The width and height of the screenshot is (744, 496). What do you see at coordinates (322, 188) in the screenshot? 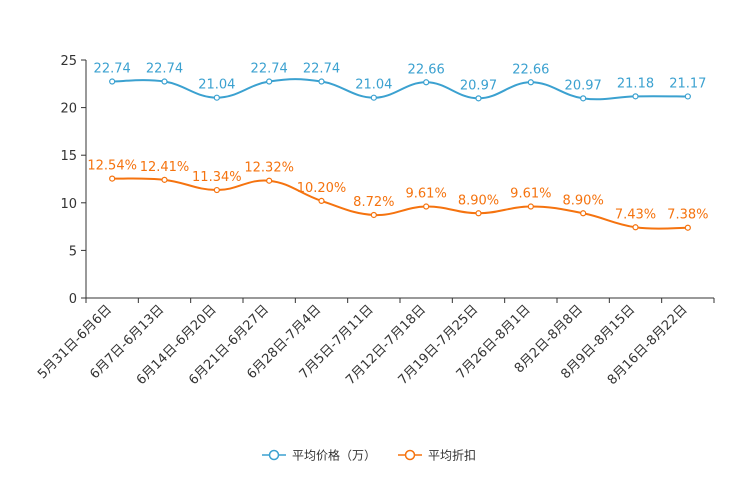
I see `data-label: 10.20%` at bounding box center [322, 188].